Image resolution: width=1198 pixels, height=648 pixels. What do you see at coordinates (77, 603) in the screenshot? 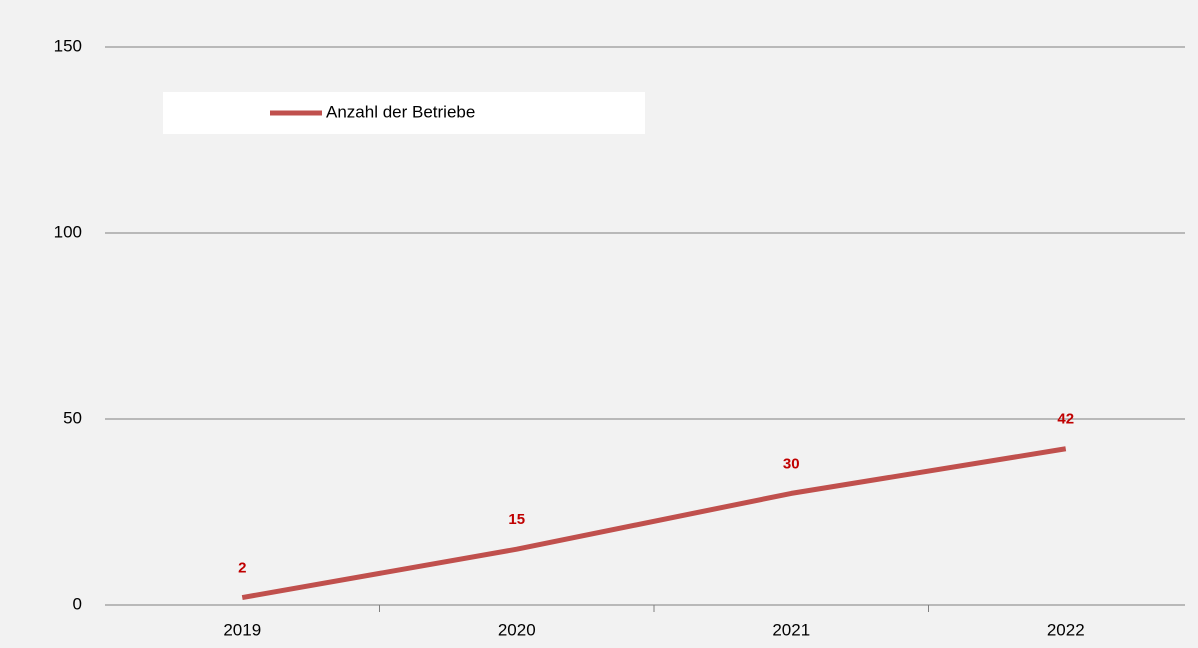
I see `y-tick-label: 0` at bounding box center [77, 603].